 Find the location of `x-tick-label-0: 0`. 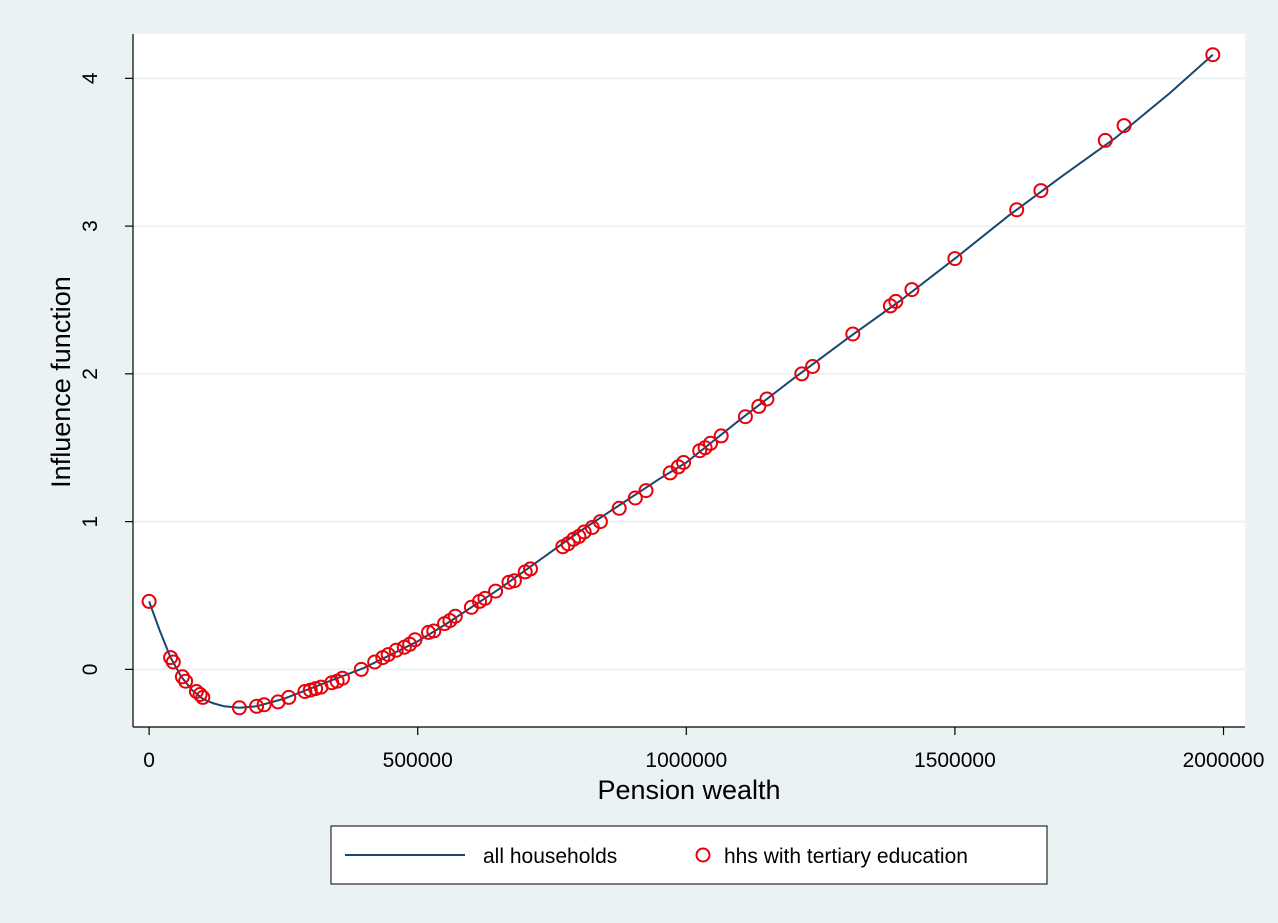

x-tick-label-0: 0 is located at coordinates (149, 760).